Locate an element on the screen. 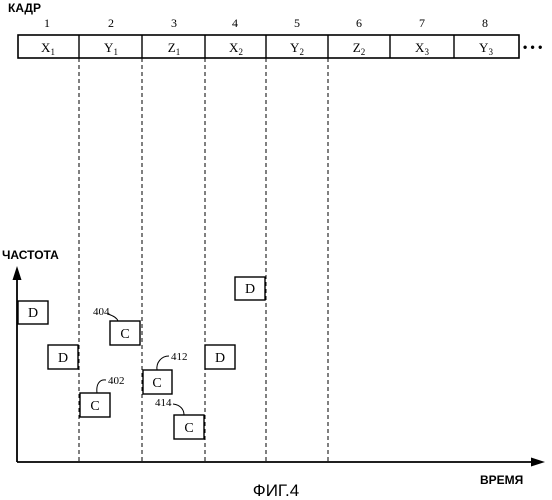 The image size is (552, 500). frame-strip-border is located at coordinates (268, 46).